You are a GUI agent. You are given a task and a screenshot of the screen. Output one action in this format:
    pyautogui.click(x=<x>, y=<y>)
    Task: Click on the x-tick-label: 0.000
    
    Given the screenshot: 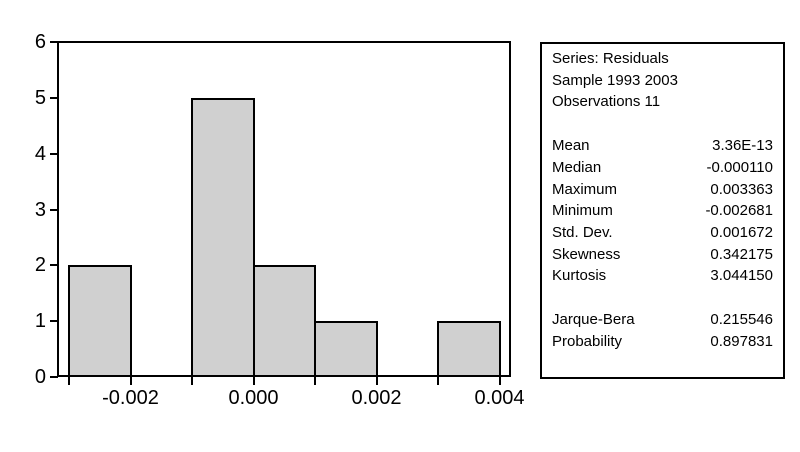 What is the action you would take?
    pyautogui.click(x=253, y=398)
    